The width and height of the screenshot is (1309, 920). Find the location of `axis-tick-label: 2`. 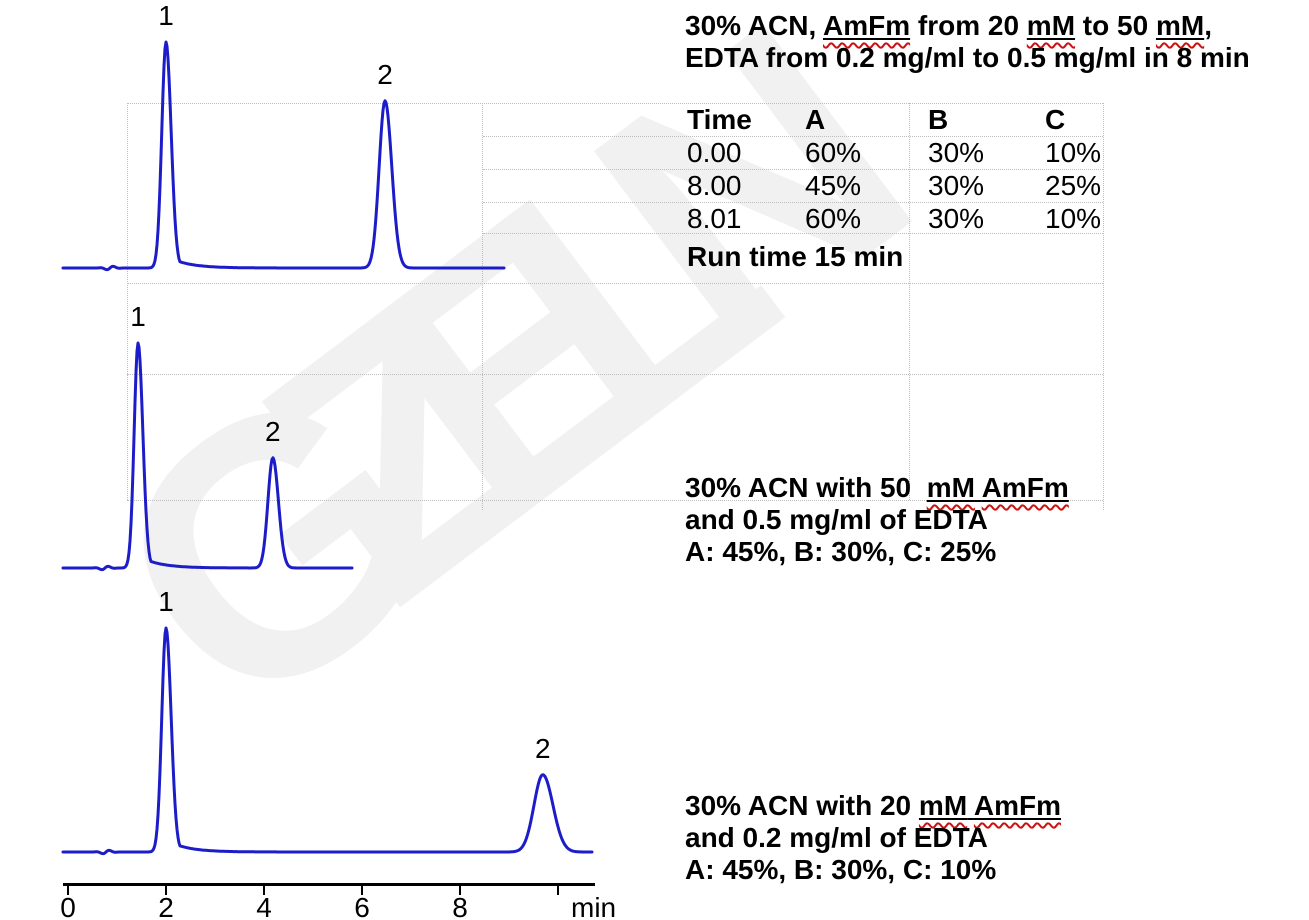

axis-tick-label: 2 is located at coordinates (166, 906).